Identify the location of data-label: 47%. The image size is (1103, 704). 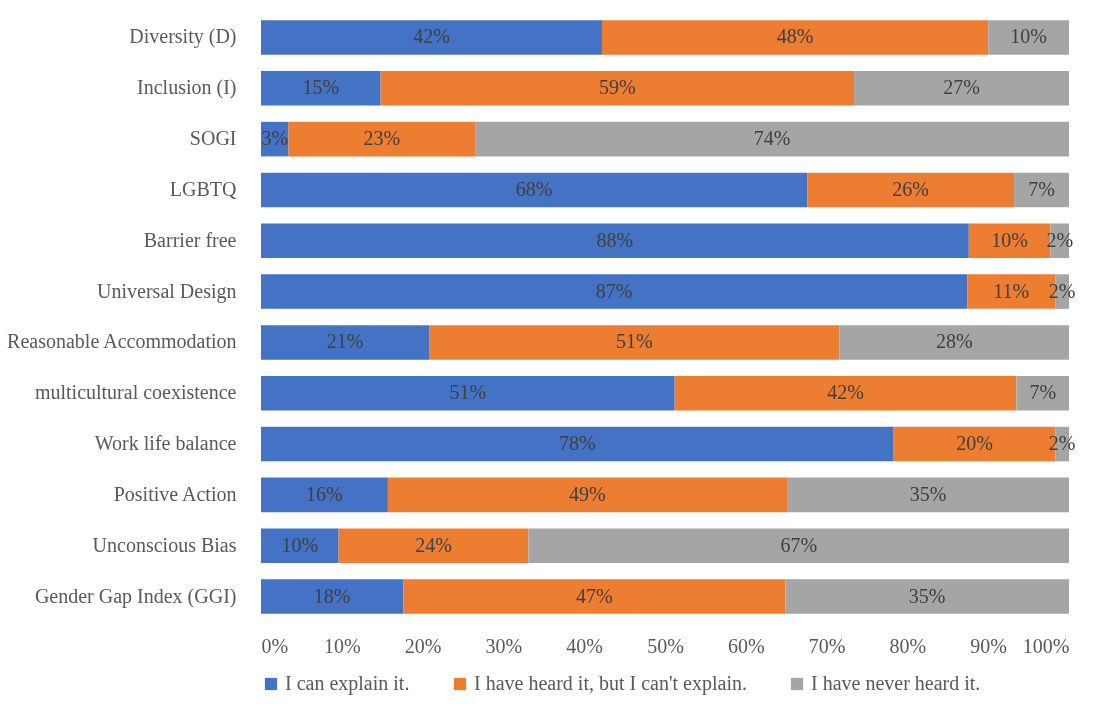
(594, 595).